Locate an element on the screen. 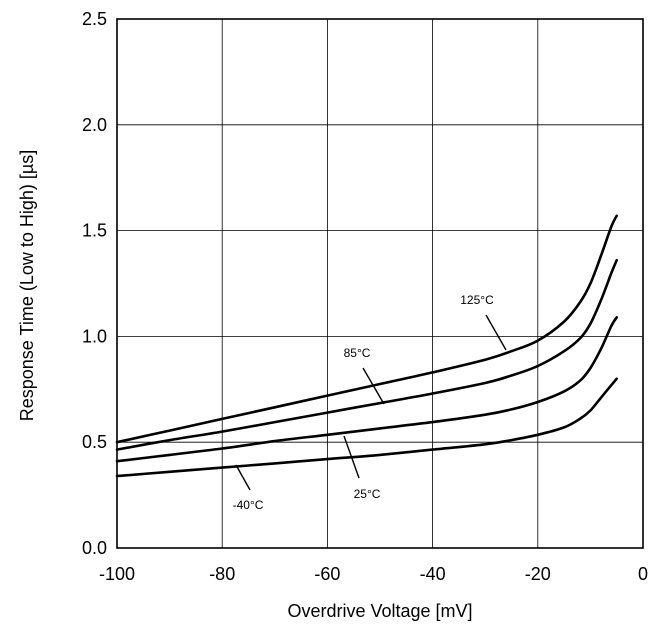  x-tick-label: -80 is located at coordinates (222, 574).